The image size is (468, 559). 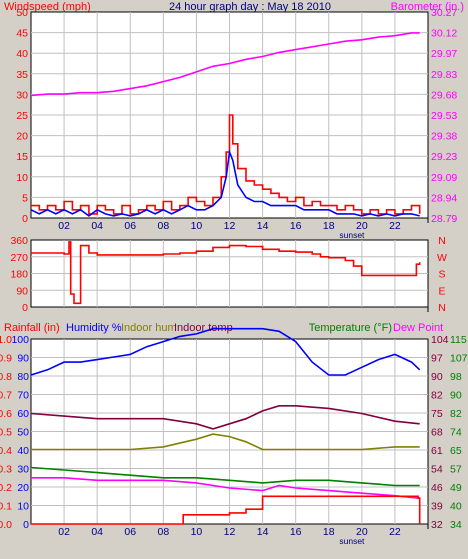 What do you see at coordinates (23, 377) in the screenshot?
I see `humidity-y-tick-label: 80` at bounding box center [23, 377].